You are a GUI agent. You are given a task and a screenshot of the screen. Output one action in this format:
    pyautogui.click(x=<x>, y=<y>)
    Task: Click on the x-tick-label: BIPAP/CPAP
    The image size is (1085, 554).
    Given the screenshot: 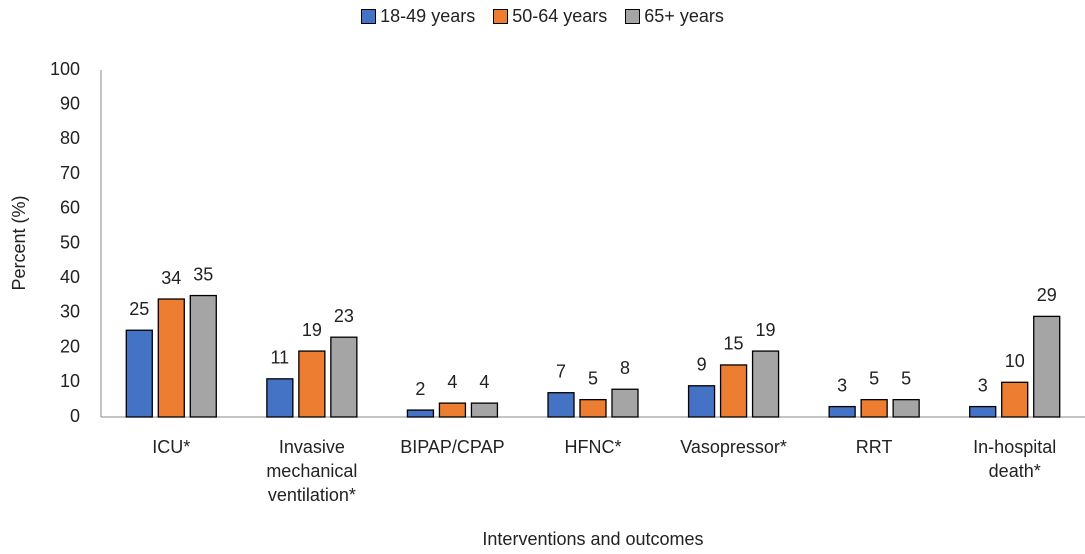 What is the action you would take?
    pyautogui.click(x=452, y=447)
    